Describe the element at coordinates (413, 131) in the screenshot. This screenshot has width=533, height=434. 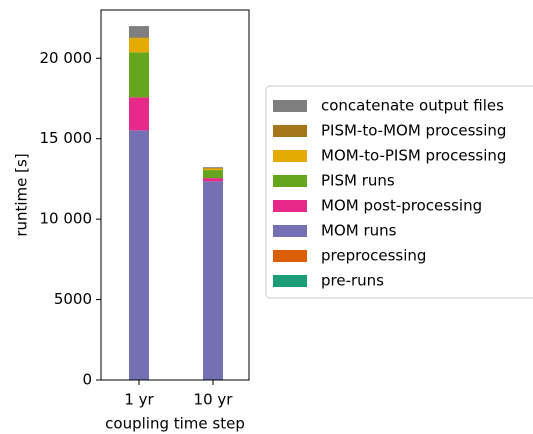
I see `legend-label: PISM-to-MOM processing` at that location.